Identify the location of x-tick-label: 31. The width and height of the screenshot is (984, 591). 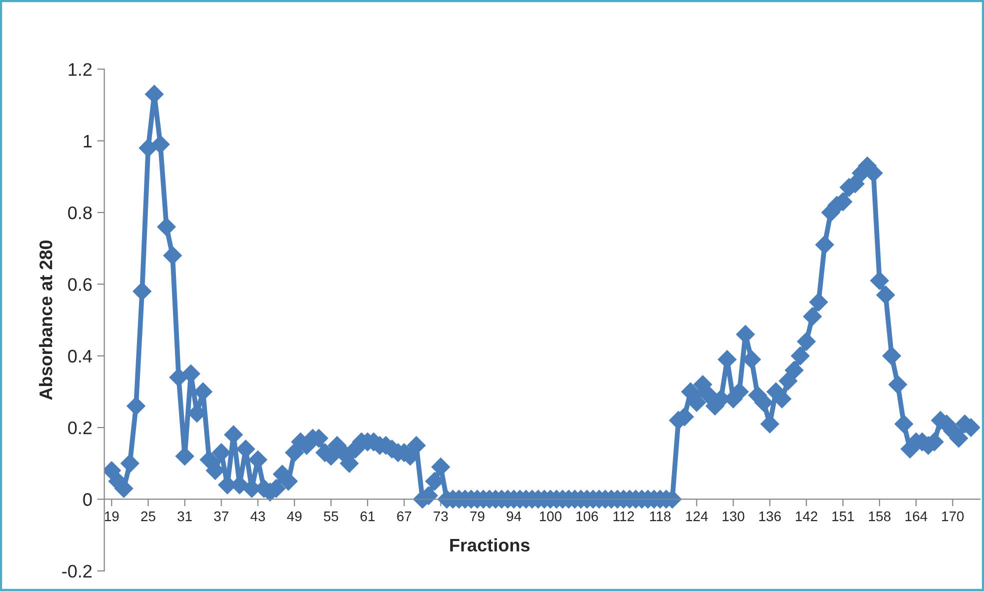
(185, 516).